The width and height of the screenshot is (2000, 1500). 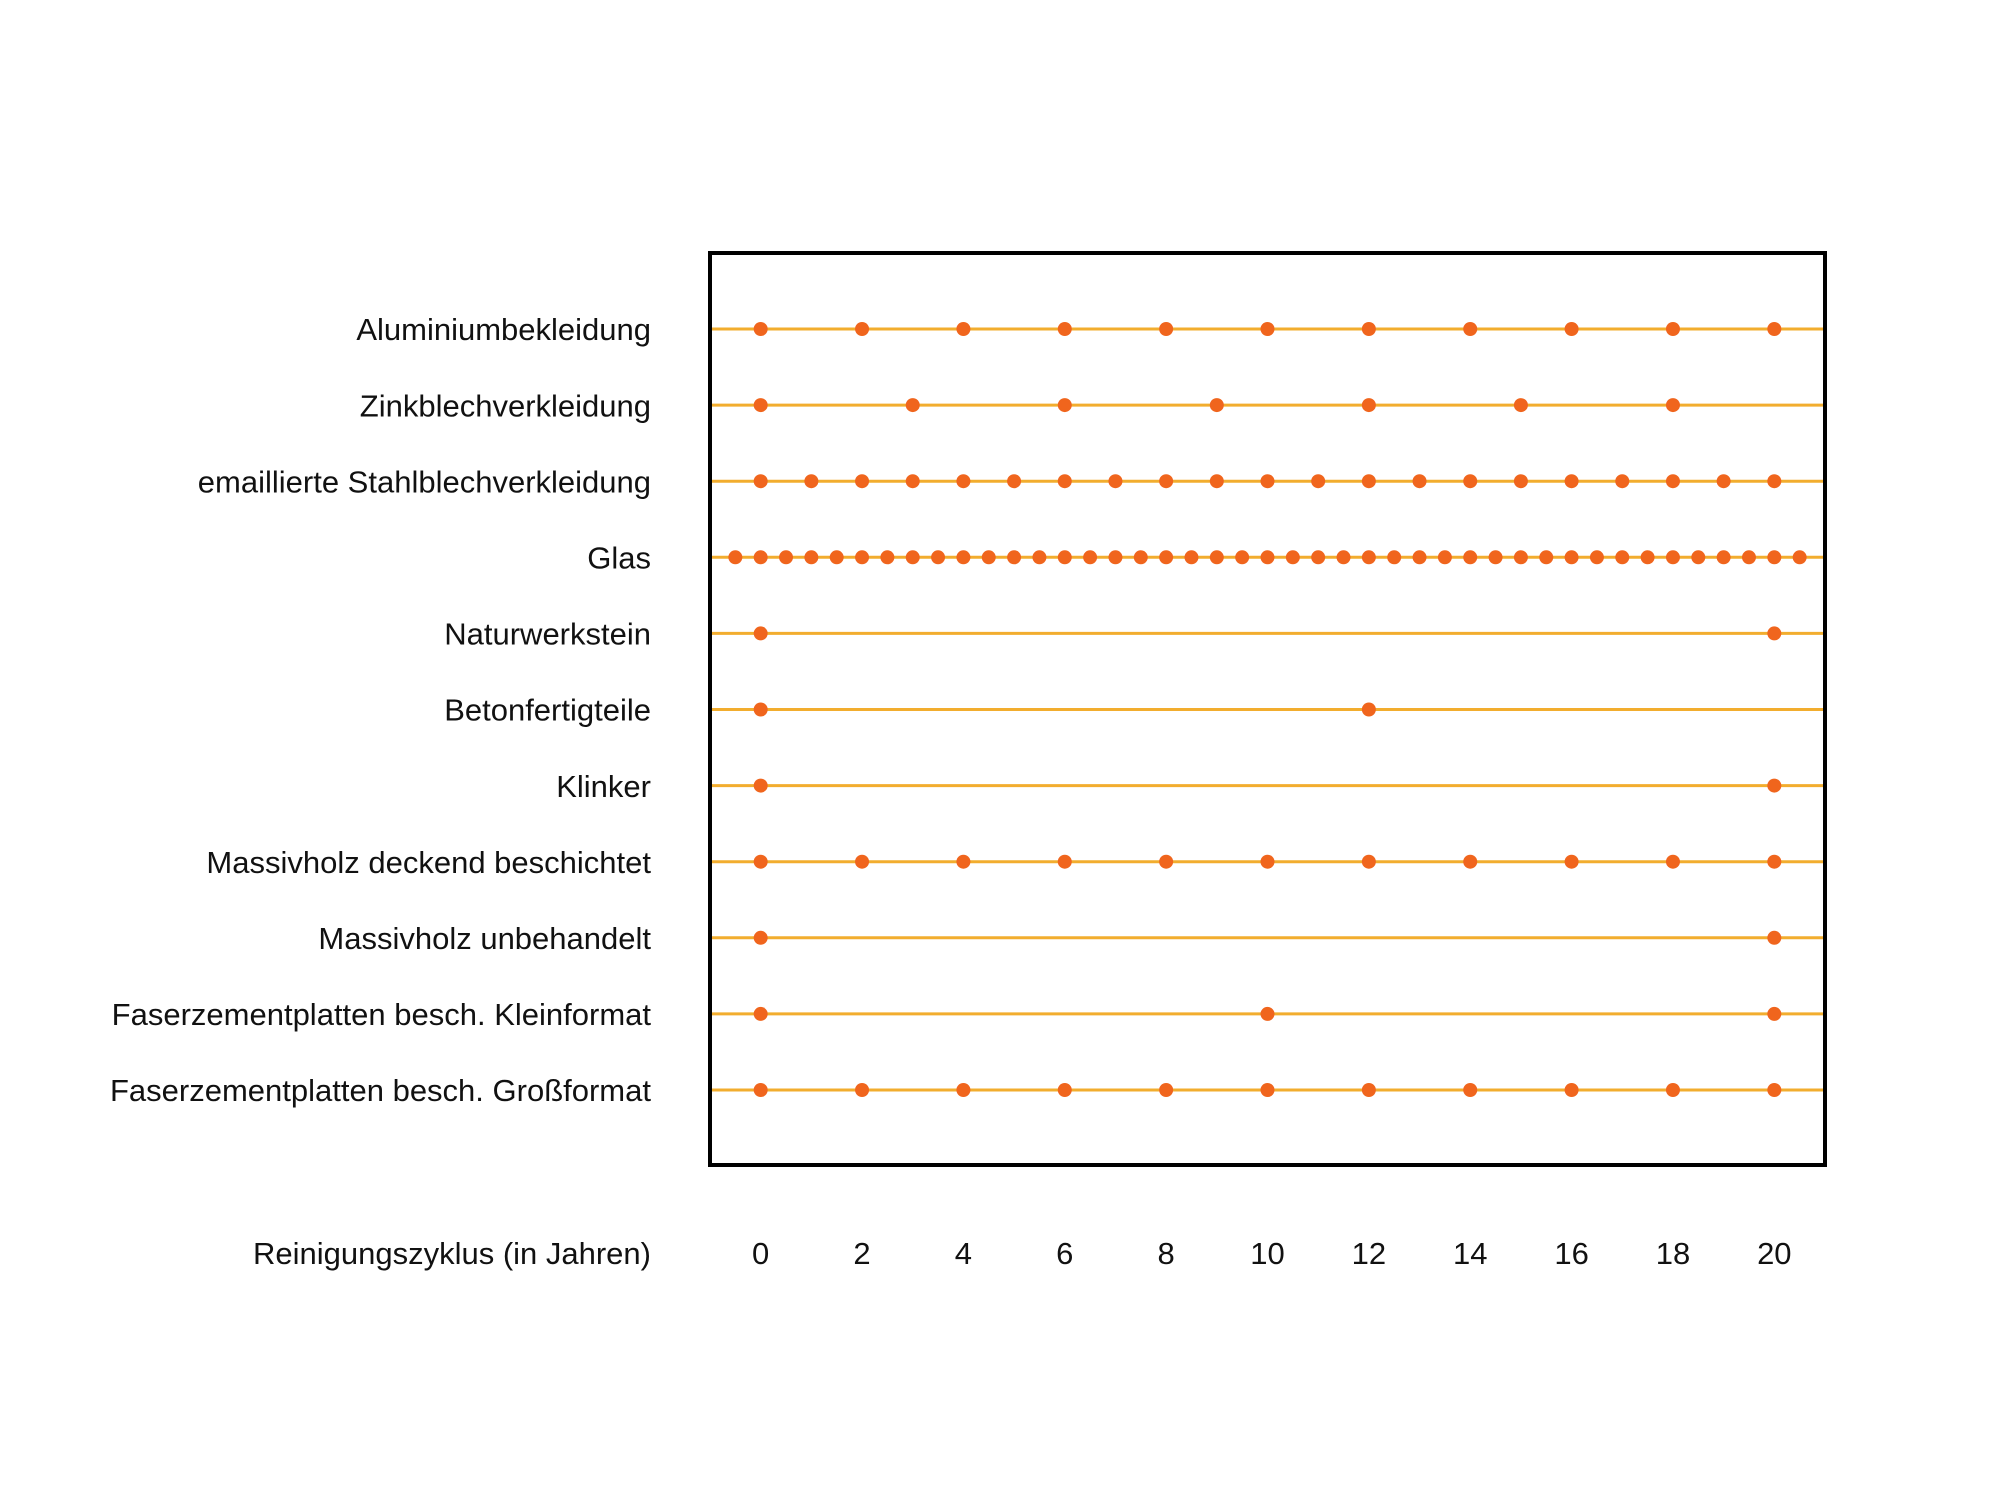 What do you see at coordinates (861, 1253) in the screenshot?
I see `x-tick-label: 2` at bounding box center [861, 1253].